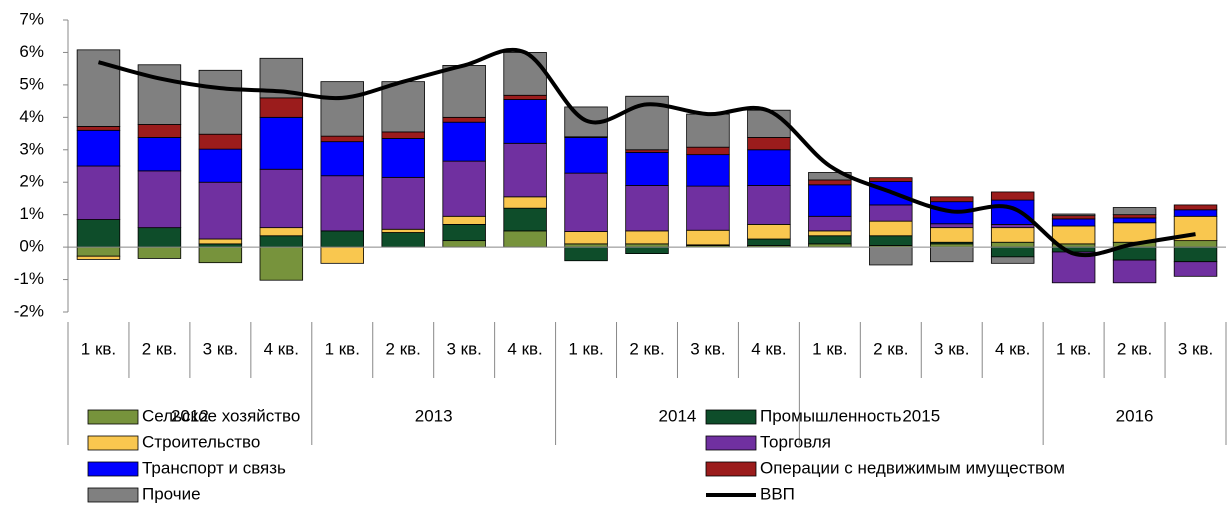  Describe the element at coordinates (31, 51) in the screenshot. I see `y-tick-label: 6%` at that location.